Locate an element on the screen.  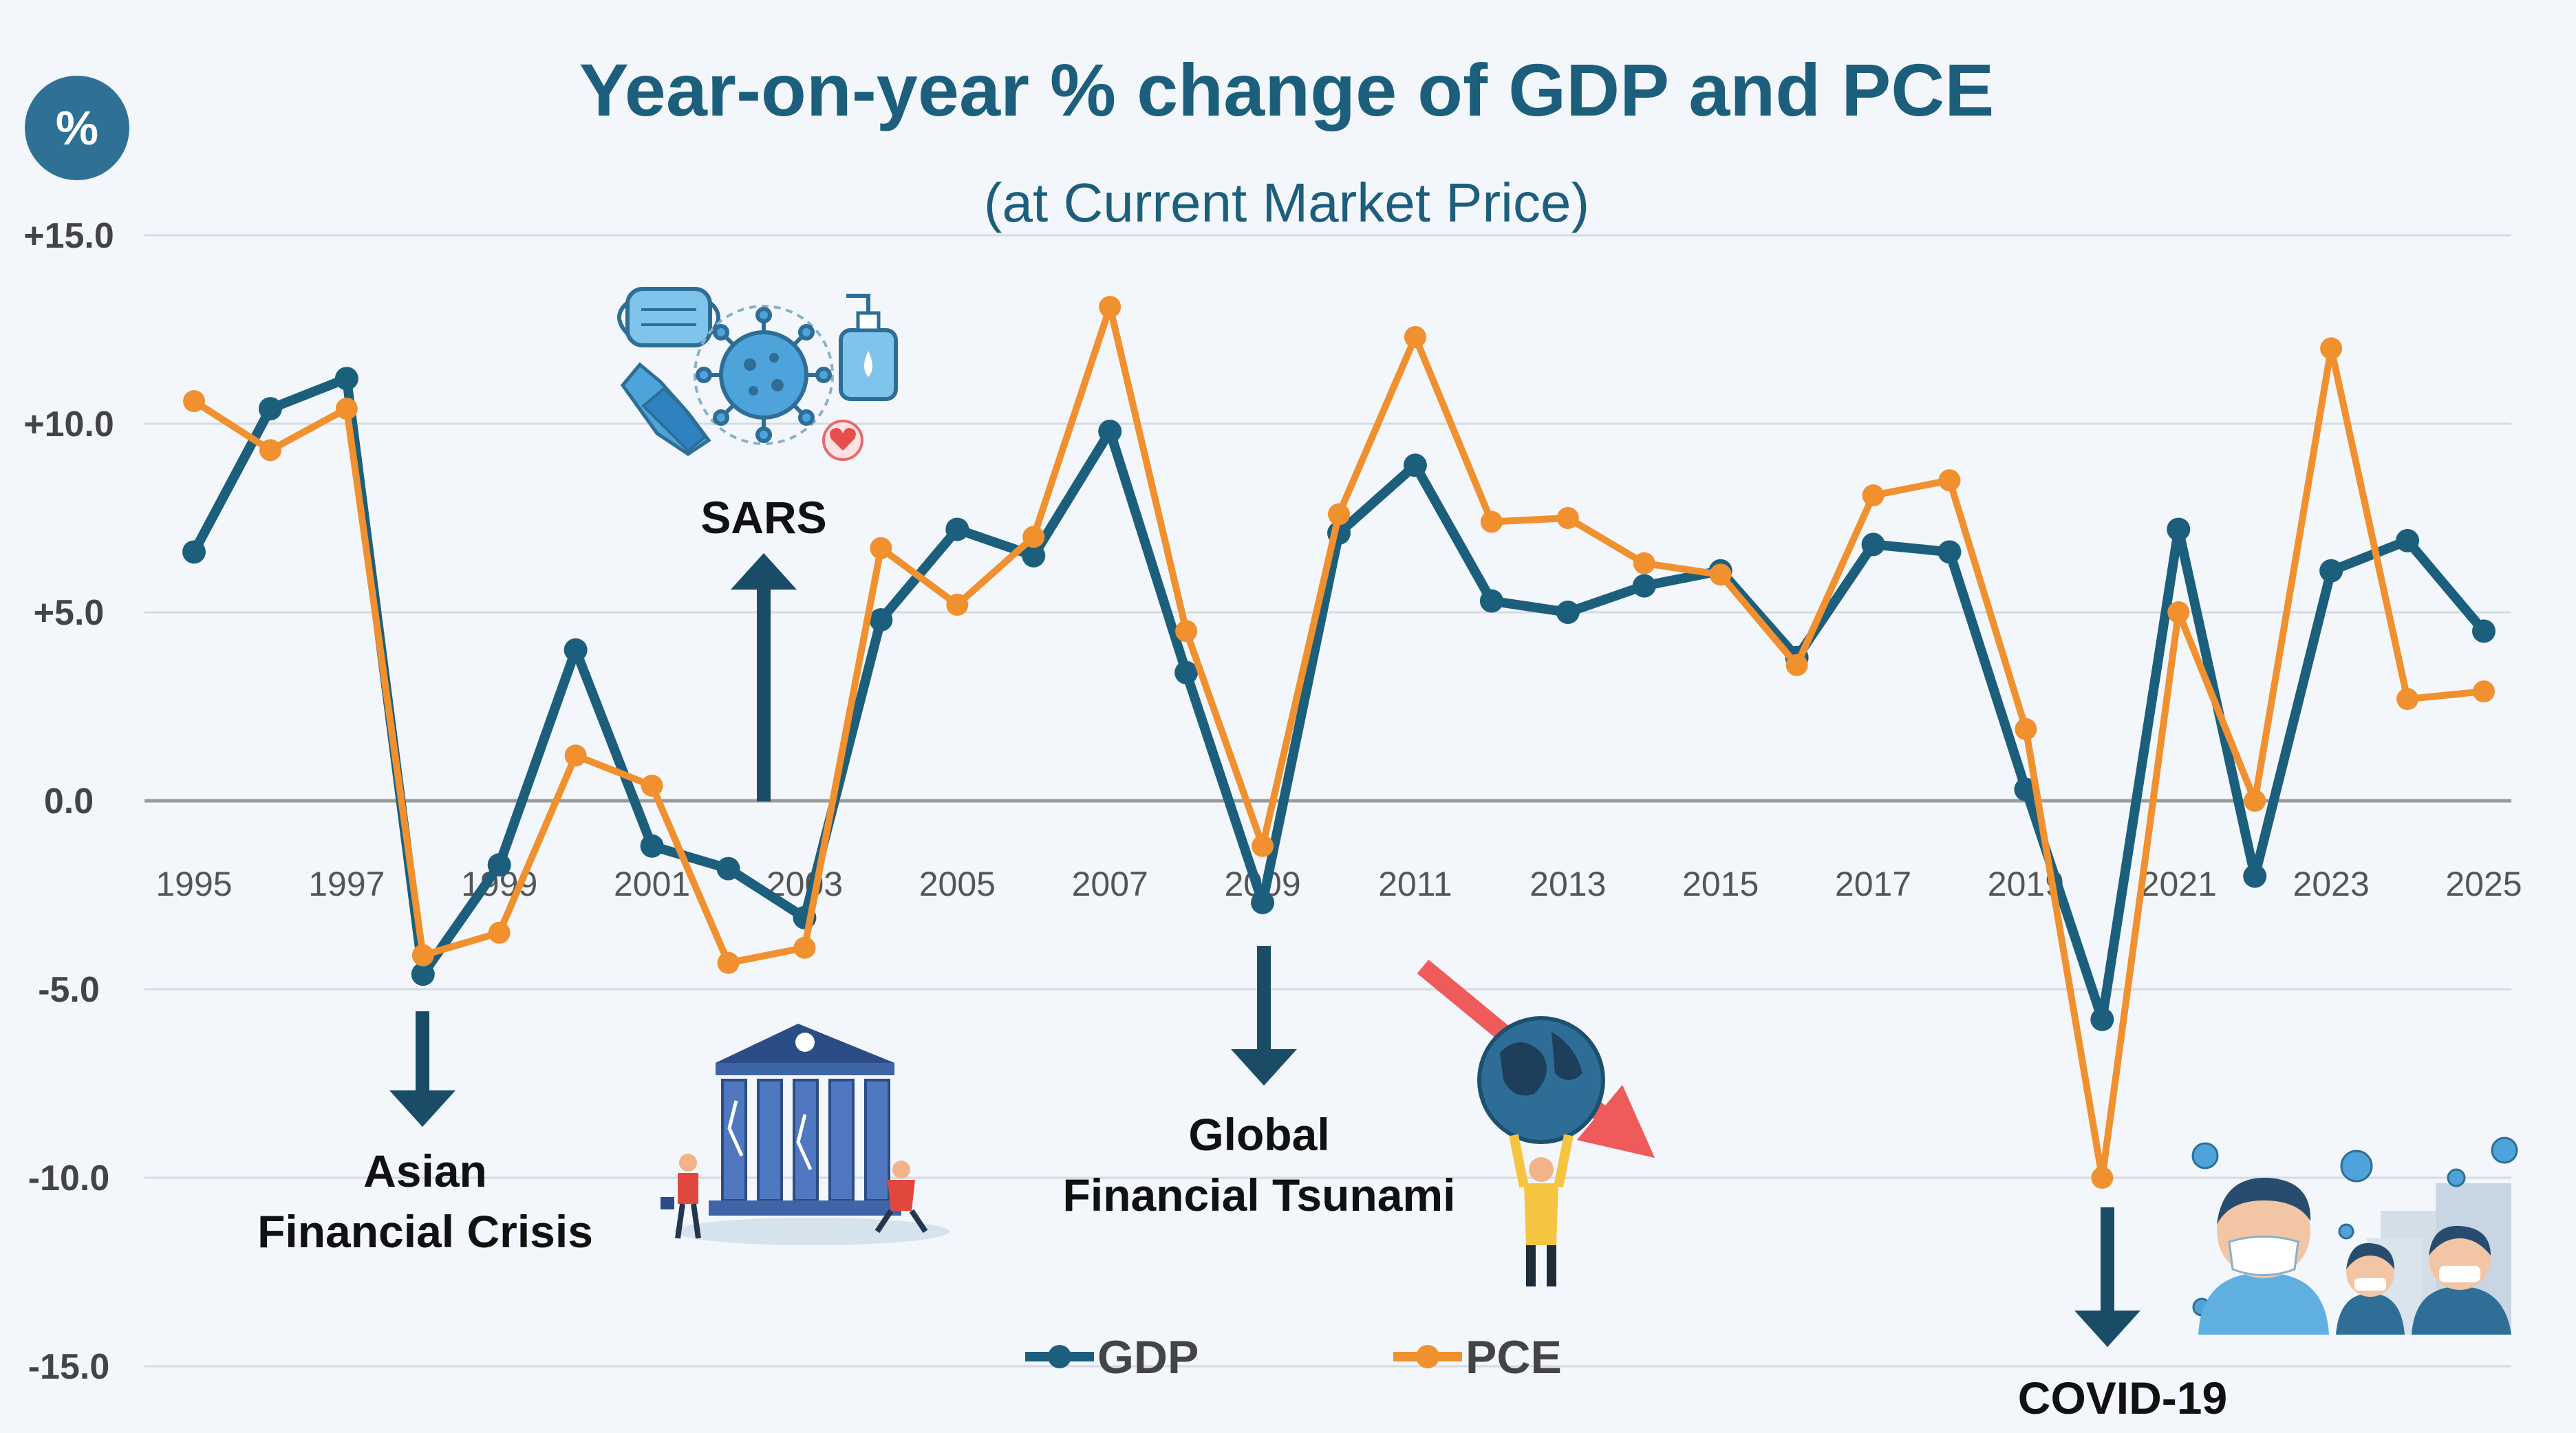
x-tick-label: 2025 is located at coordinates (2484, 884).